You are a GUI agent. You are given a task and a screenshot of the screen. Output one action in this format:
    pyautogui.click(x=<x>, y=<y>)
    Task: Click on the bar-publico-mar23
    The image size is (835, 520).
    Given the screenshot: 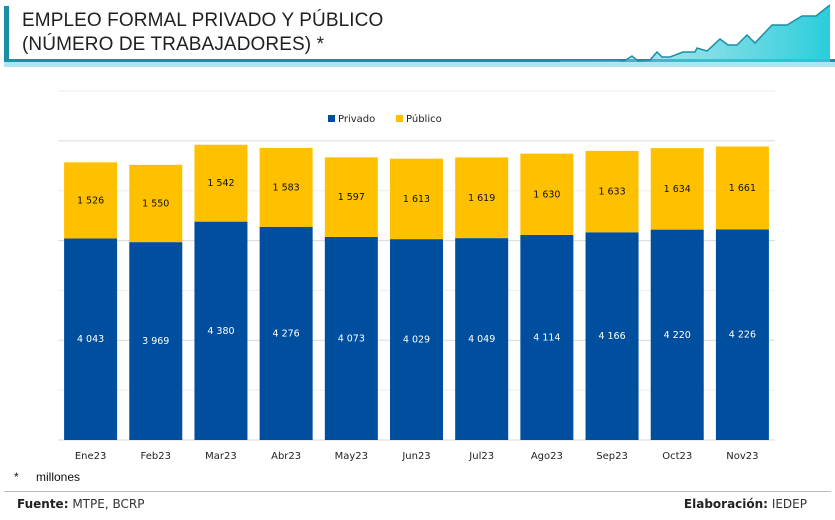 What is the action you would take?
    pyautogui.click(x=221, y=183)
    